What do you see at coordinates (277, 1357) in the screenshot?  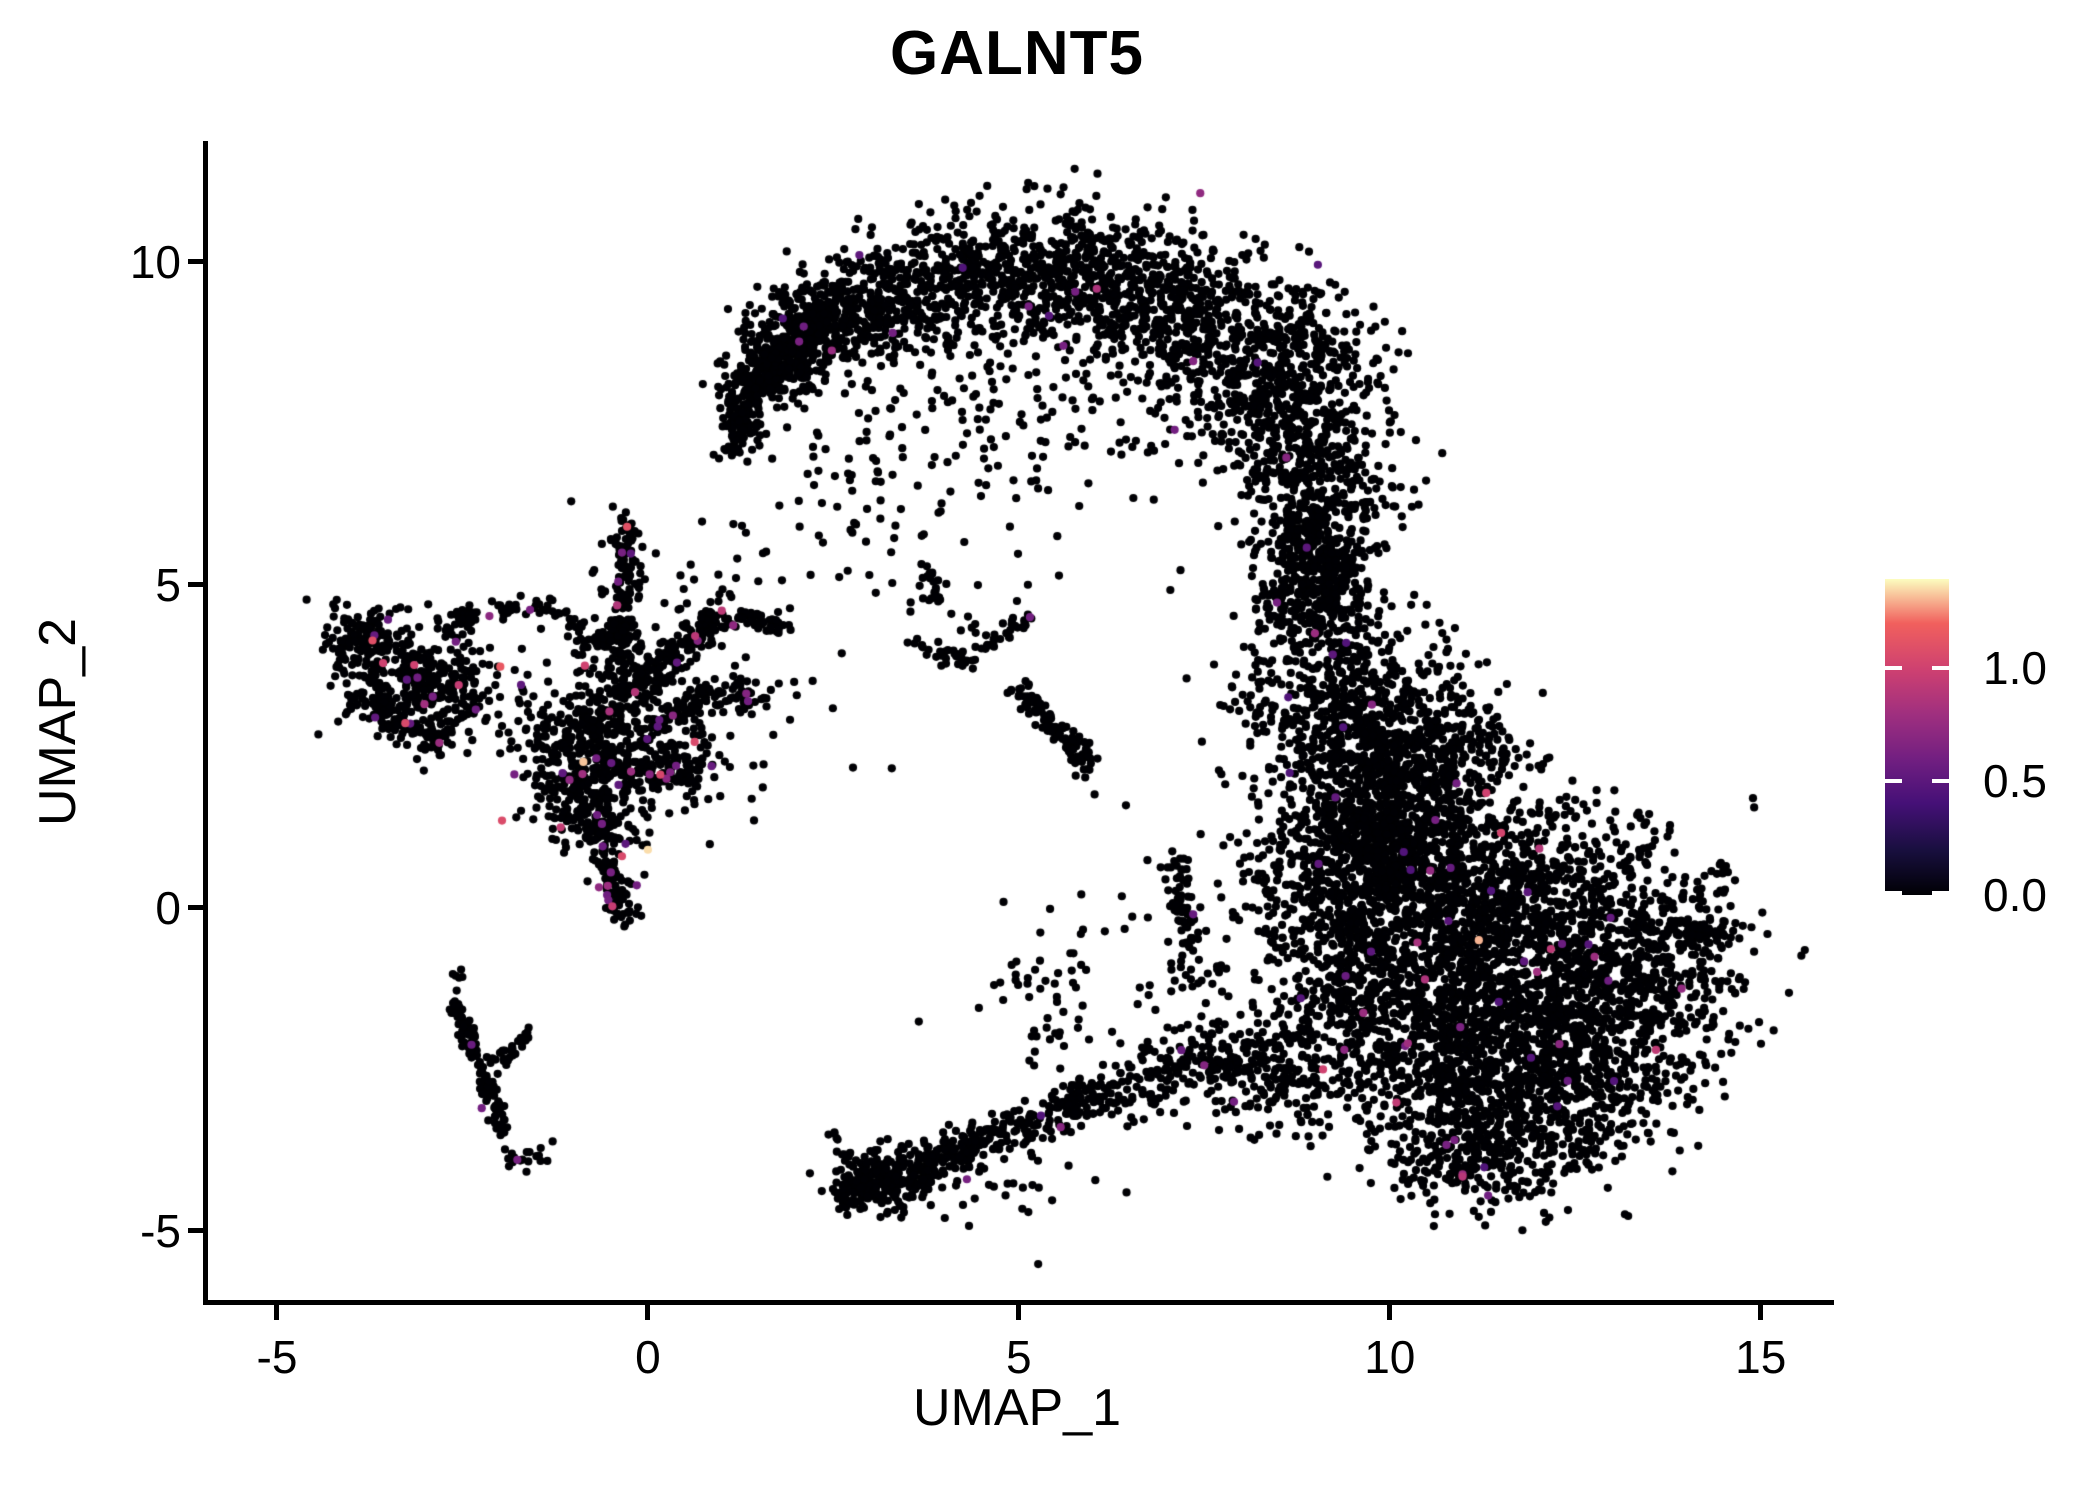 I see `x-tick-label: -5` at bounding box center [277, 1357].